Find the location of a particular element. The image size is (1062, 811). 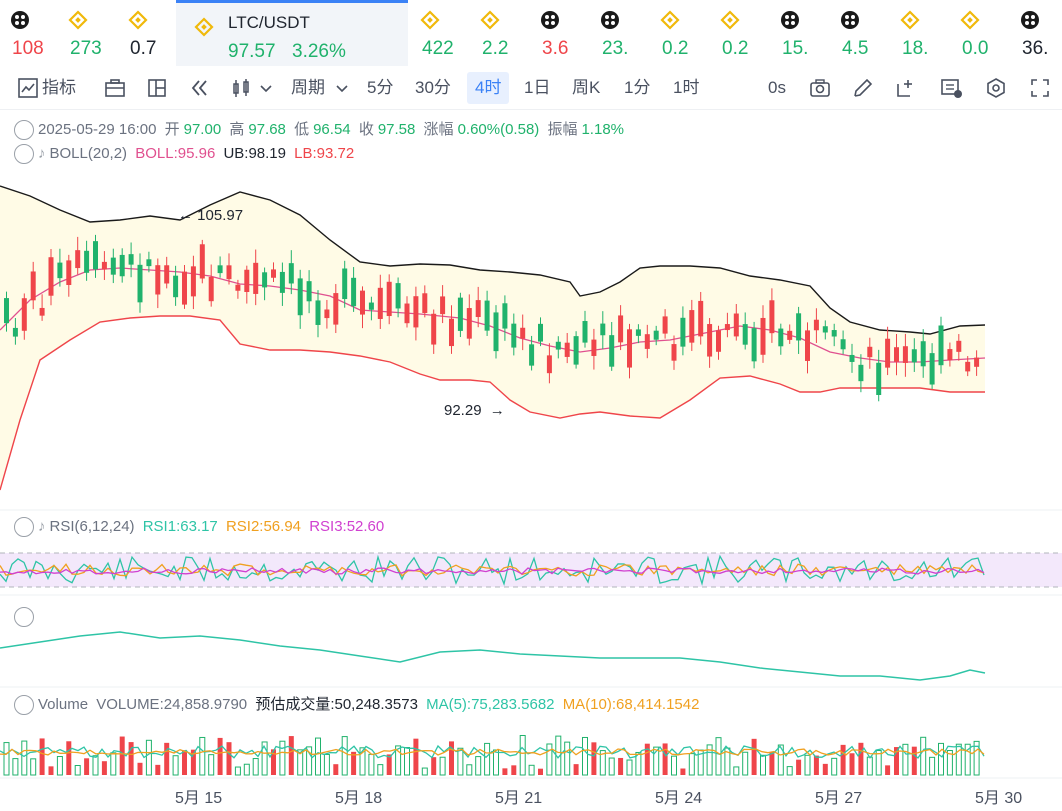

expand-icon is located at coordinates (24, 617).